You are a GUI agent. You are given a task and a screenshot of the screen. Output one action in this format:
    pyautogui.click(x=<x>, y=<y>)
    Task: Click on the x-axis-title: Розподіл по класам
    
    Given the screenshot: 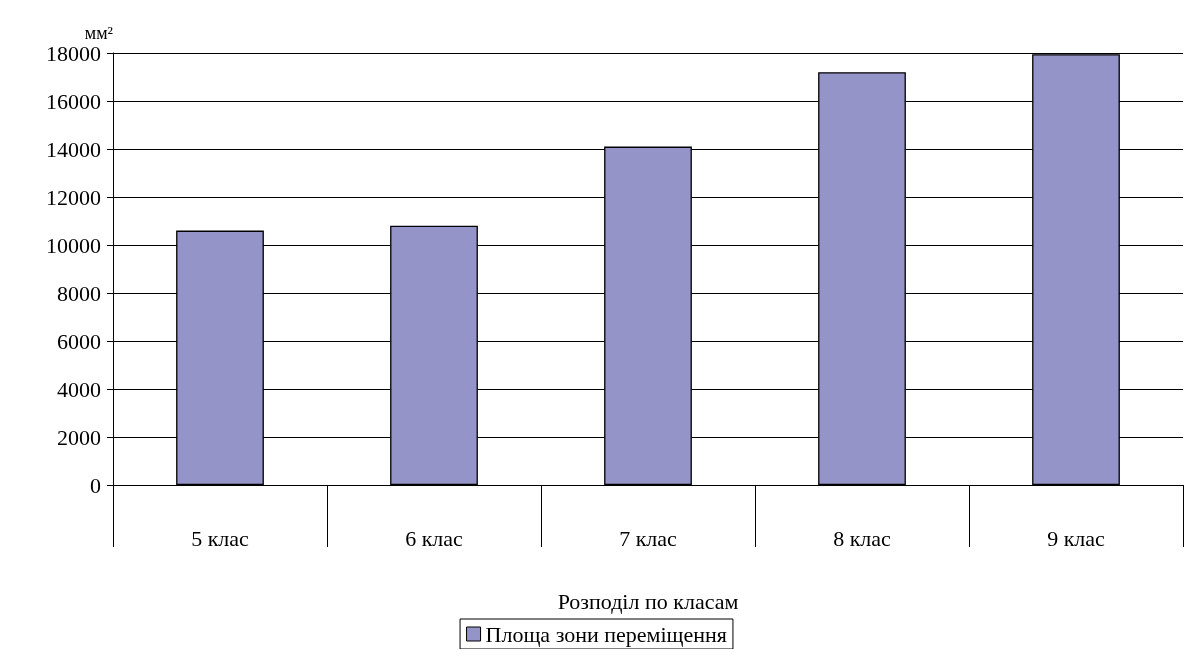 What is the action you would take?
    pyautogui.click(x=648, y=601)
    